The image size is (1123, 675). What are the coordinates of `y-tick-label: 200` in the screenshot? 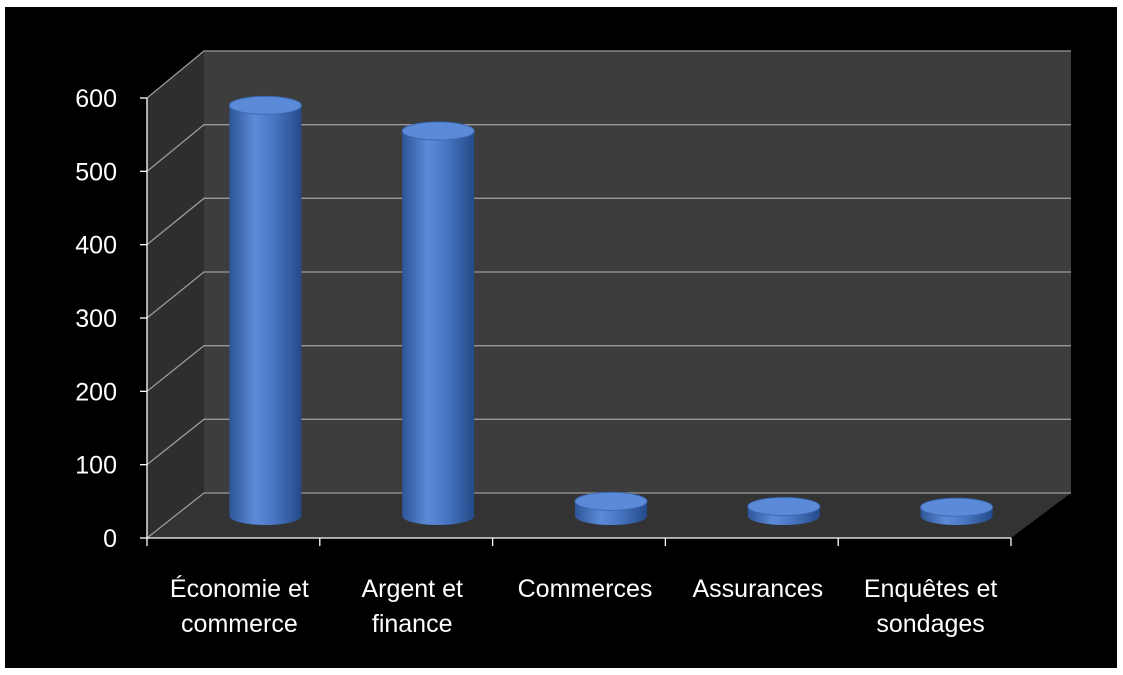 It's located at (96, 392).